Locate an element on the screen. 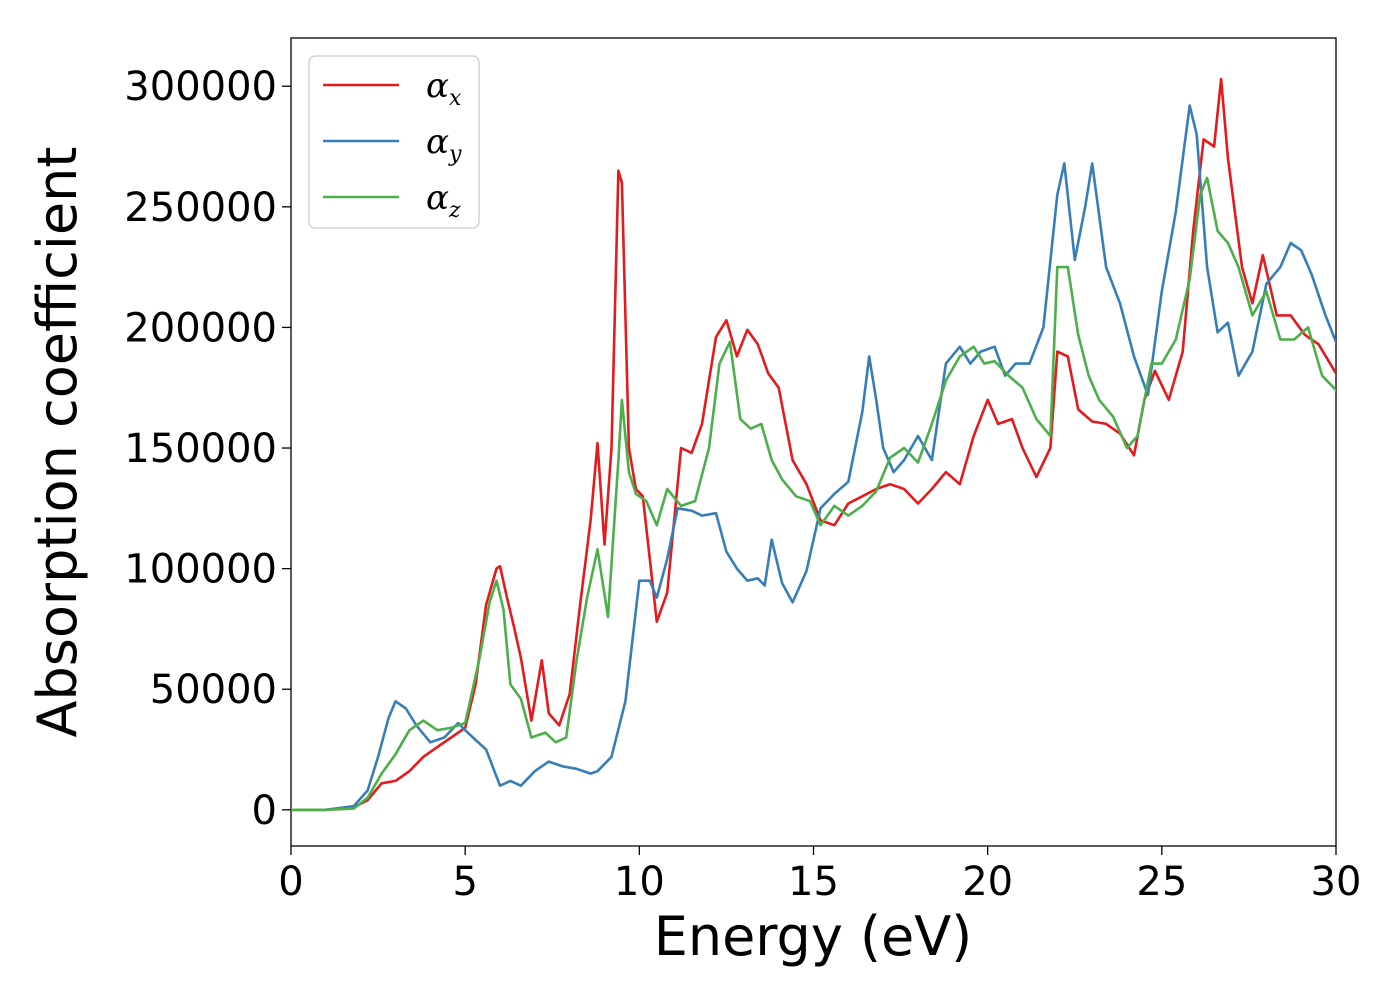 The width and height of the screenshot is (1400, 1000). x-axis-ticks: 0 5 10 15 20 25 30 is located at coordinates (819, 875).